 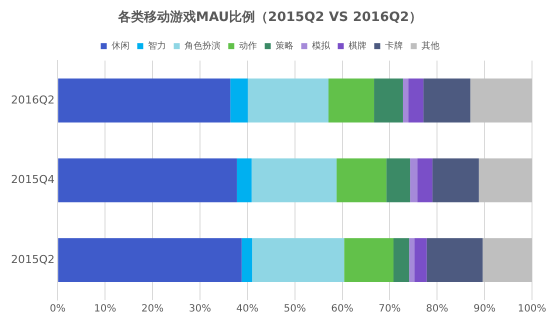 I want to click on legend-label: 其他, so click(x=430, y=46).